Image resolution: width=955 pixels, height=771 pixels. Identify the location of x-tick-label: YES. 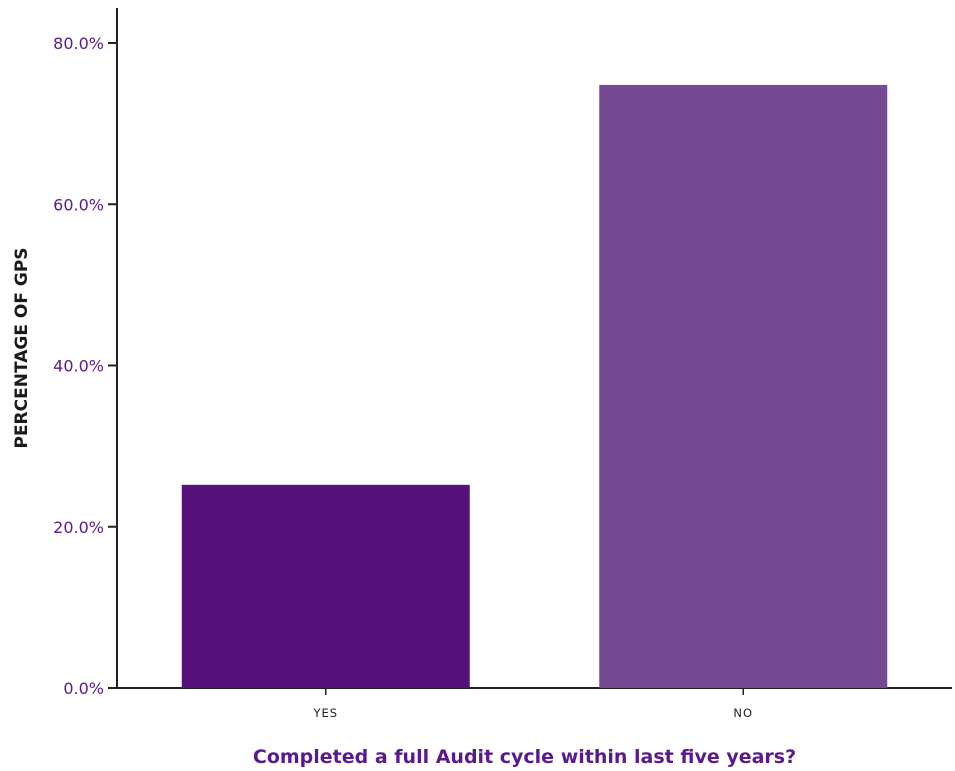
(325, 713).